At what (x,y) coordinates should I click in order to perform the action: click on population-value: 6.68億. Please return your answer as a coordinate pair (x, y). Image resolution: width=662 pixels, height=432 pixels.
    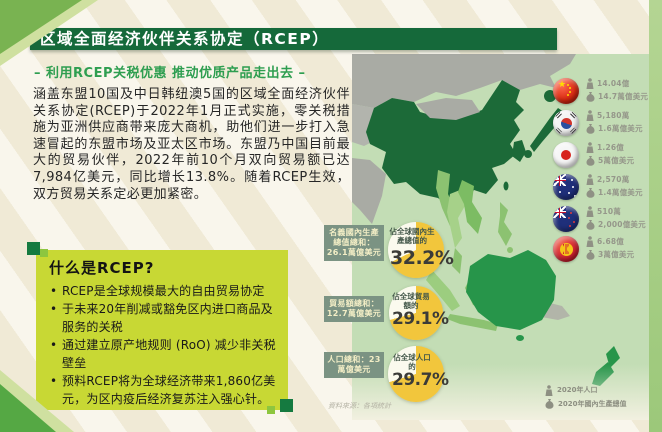
    Looking at the image, I should click on (611, 241).